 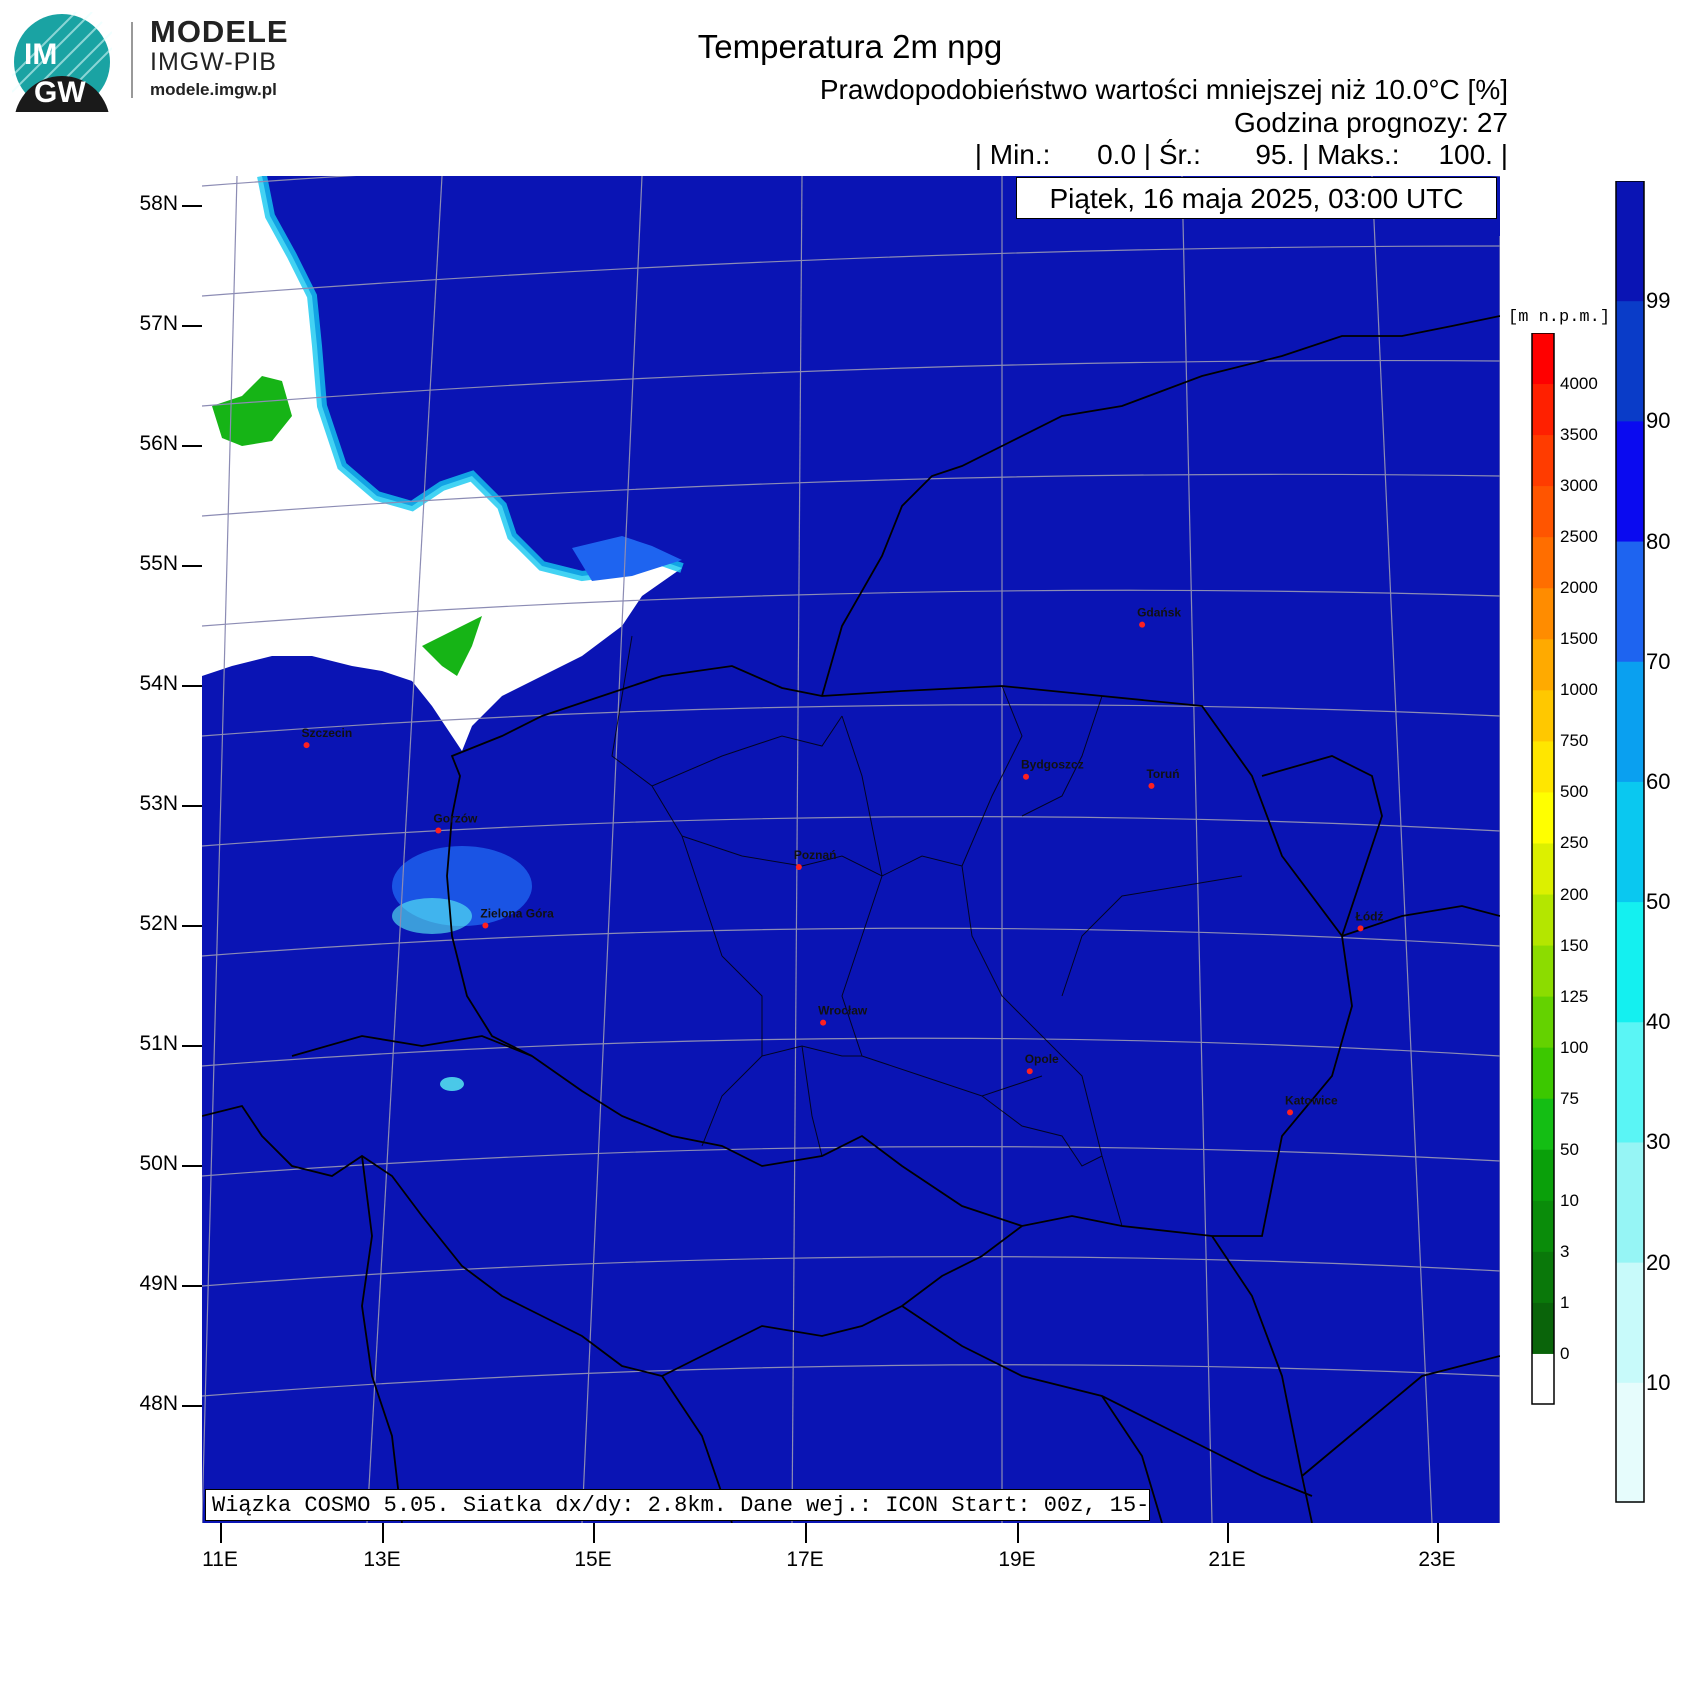 I want to click on city-label: Gorzów, so click(x=455, y=819).